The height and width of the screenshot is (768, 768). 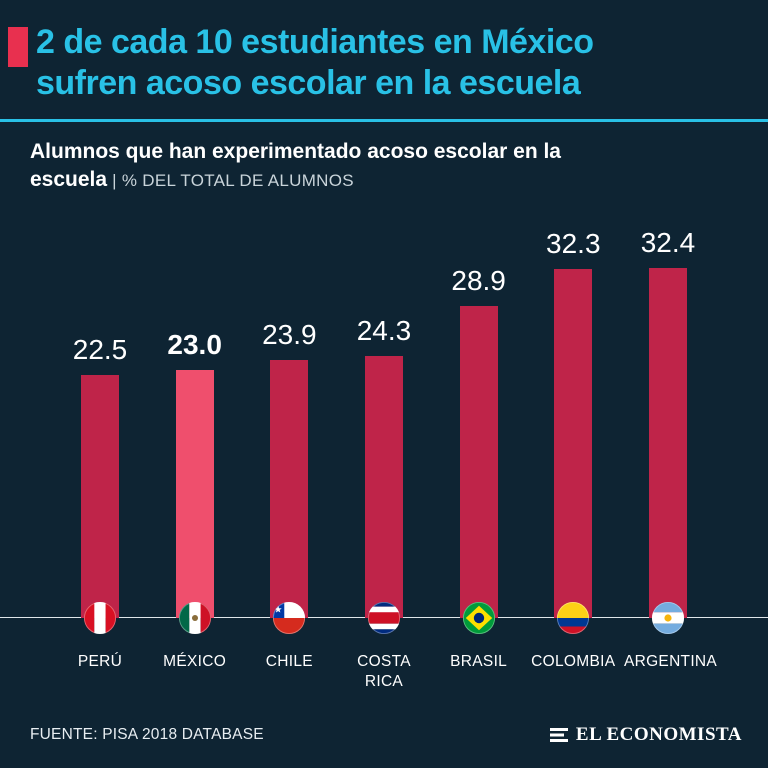 I want to click on category-label-costa-rica: COSTA RICA, so click(x=384, y=672).